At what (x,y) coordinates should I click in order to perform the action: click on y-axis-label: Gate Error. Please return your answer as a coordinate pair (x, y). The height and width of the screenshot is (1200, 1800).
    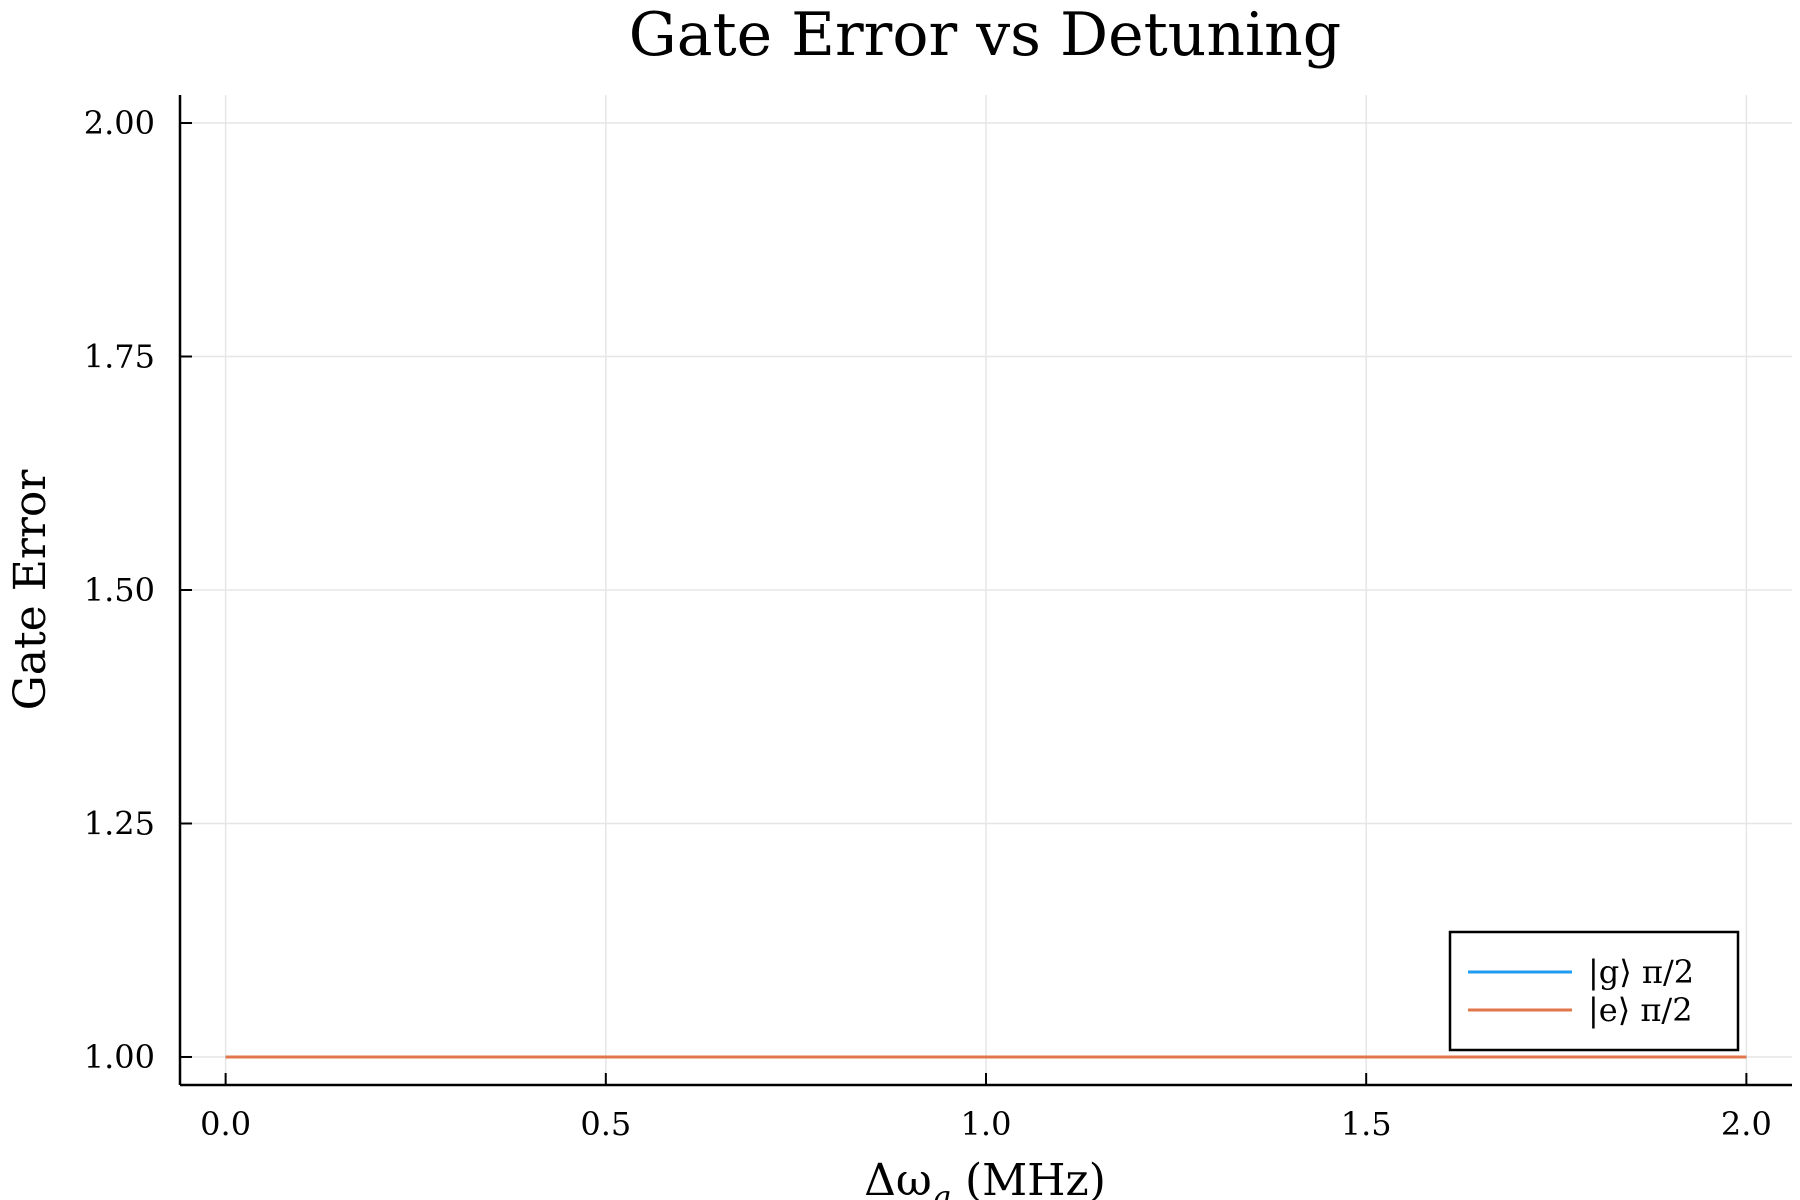
    Looking at the image, I should click on (30, 590).